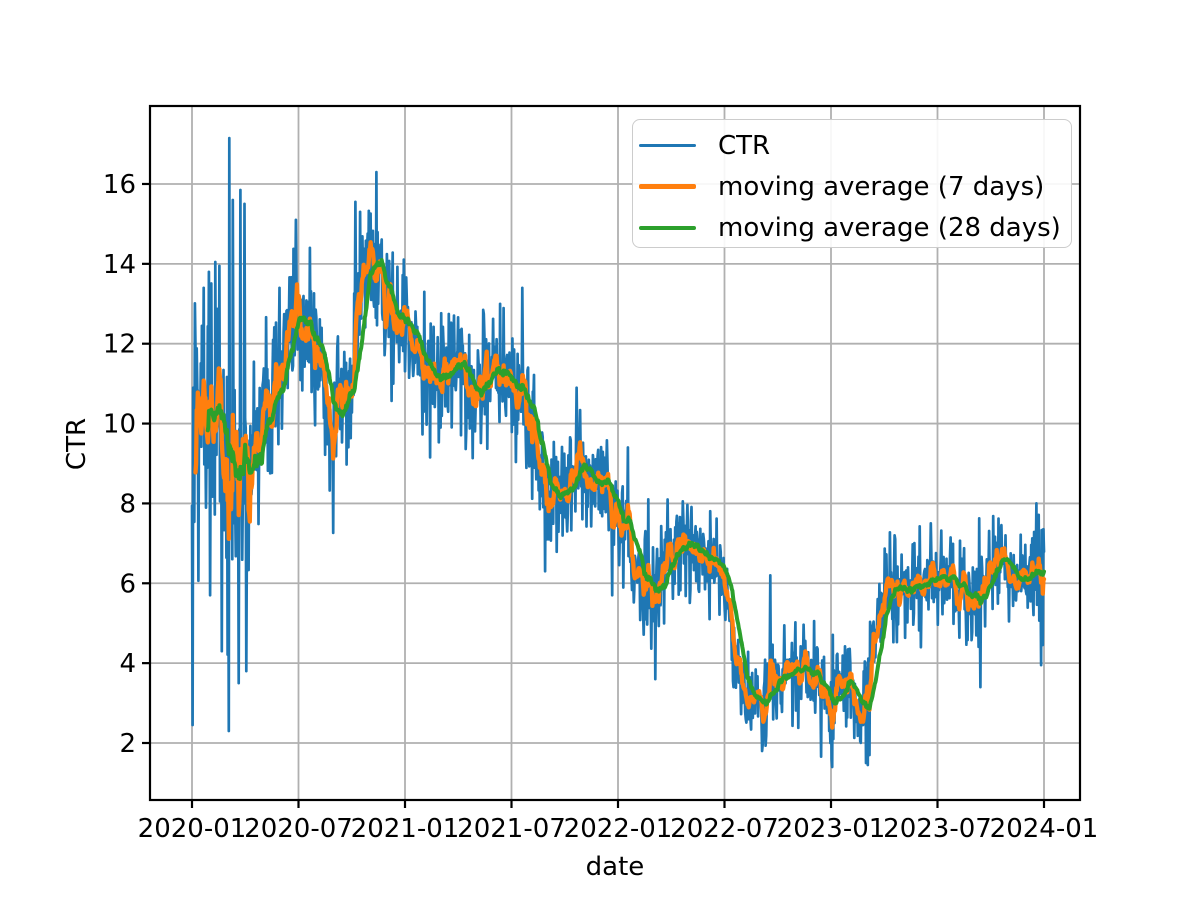  What do you see at coordinates (1044, 829) in the screenshot?
I see `x-tick-label: 2024-01` at bounding box center [1044, 829].